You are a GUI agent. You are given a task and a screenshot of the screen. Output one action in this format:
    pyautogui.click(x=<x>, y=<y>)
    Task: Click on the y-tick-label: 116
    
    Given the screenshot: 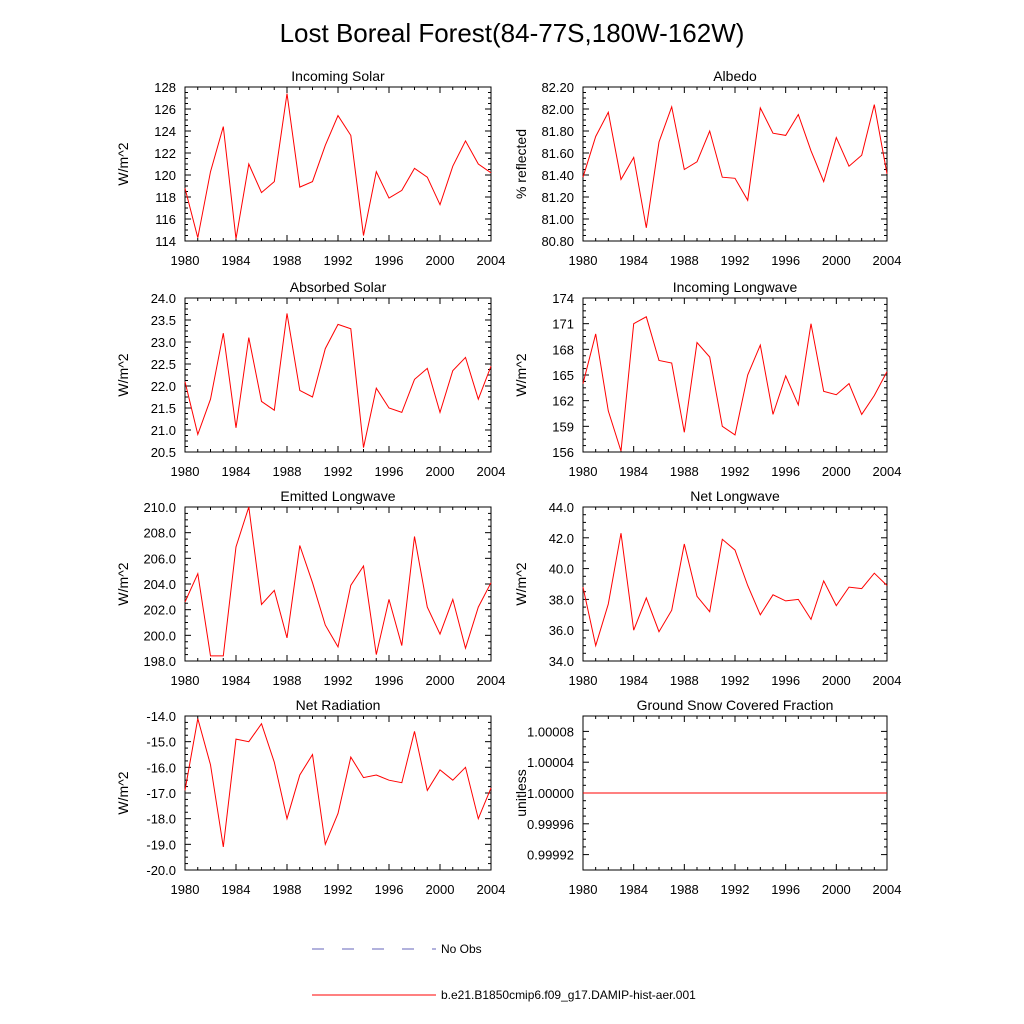 What is the action you would take?
    pyautogui.click(x=165, y=219)
    